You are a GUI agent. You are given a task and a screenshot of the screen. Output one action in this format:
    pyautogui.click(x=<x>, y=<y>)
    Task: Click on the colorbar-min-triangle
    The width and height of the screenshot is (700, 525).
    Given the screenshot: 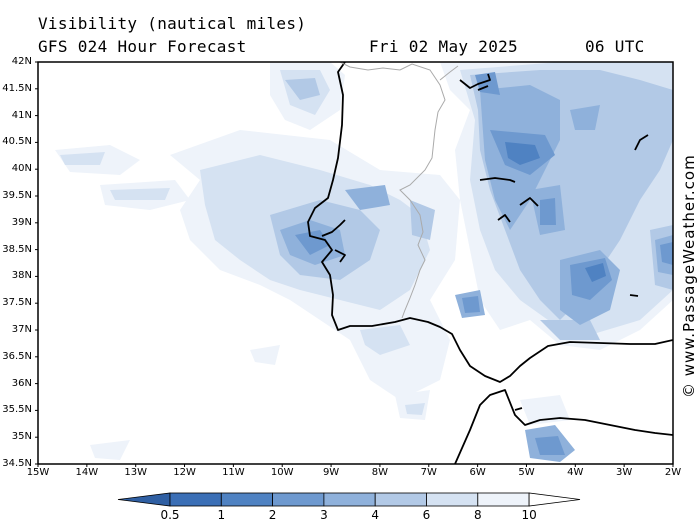 What is the action you would take?
    pyautogui.click(x=144, y=499)
    